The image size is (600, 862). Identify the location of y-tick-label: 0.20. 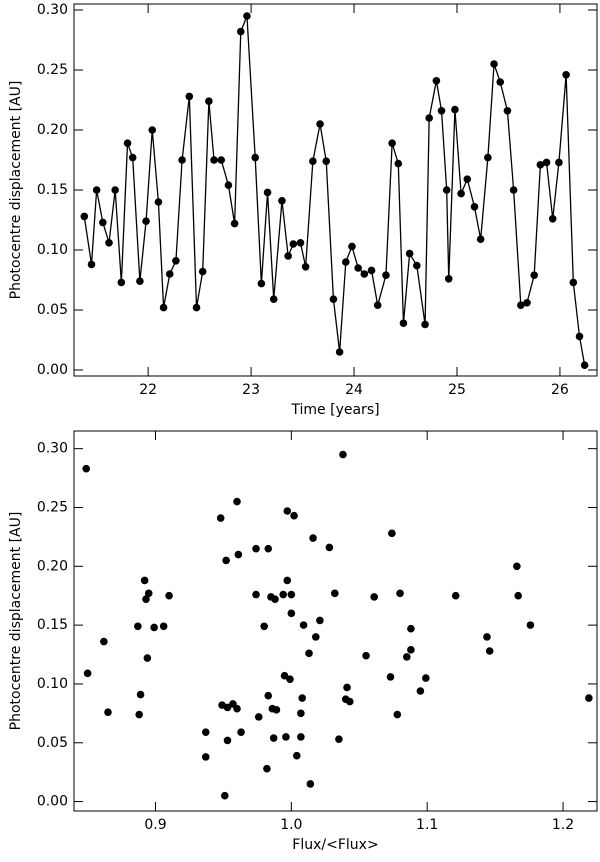
(52, 566).